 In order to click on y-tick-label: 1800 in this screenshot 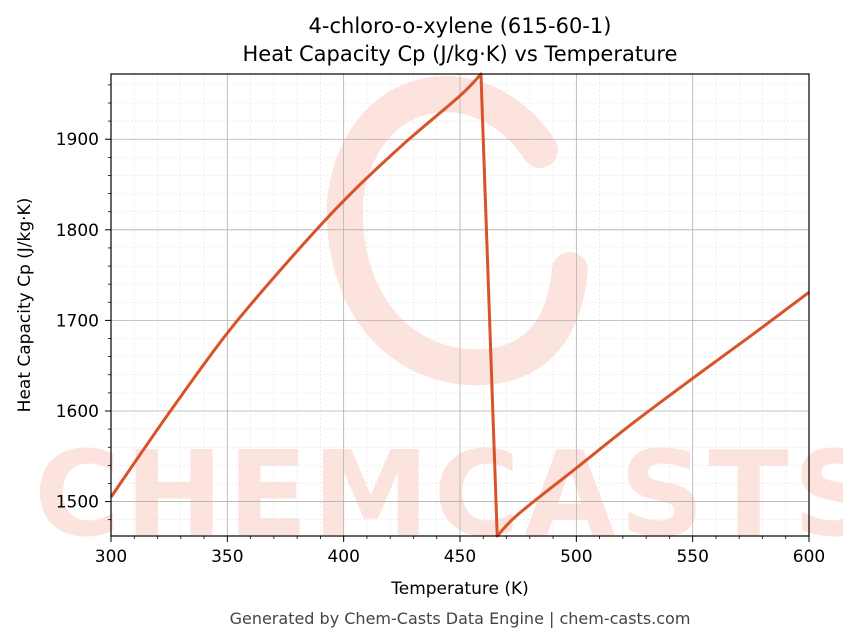, I will do `click(77, 231)`.